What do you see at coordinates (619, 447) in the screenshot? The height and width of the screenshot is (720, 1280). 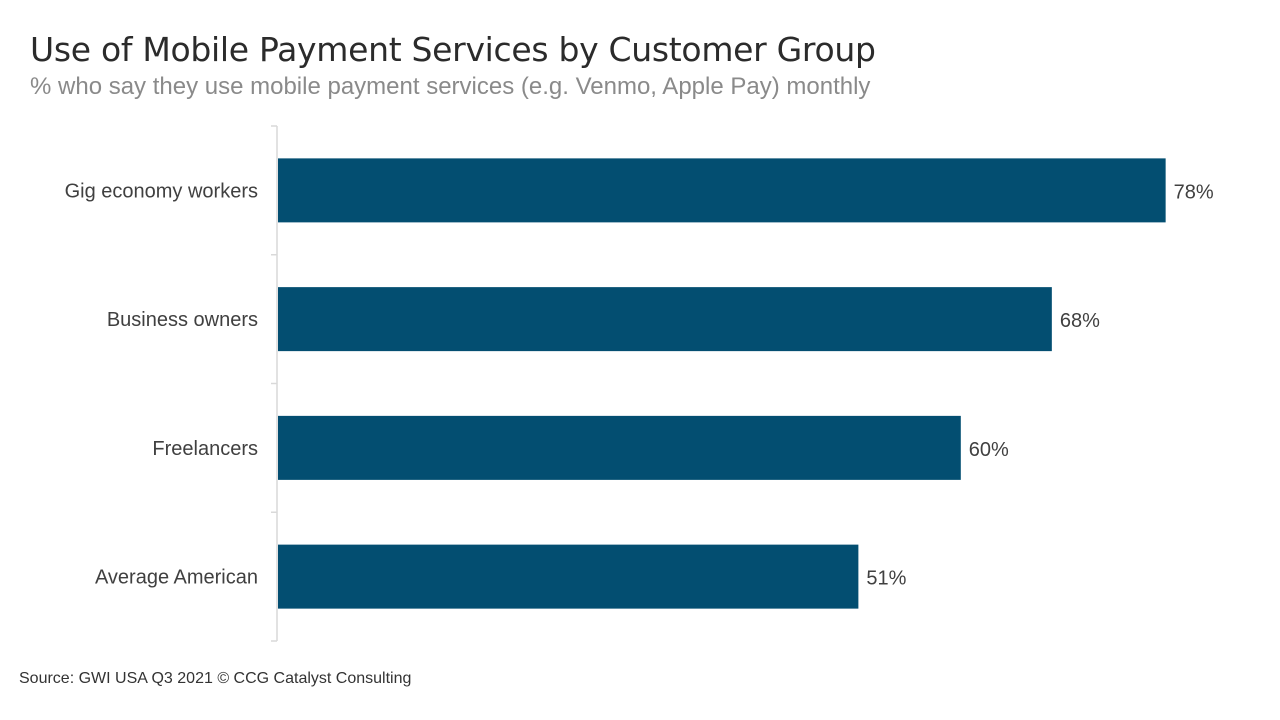 I see `bar-freelancers` at bounding box center [619, 447].